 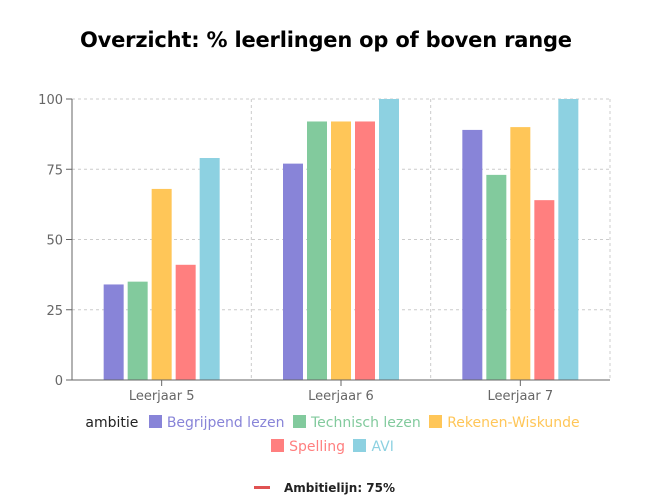 I want to click on legend-label: AVI, so click(x=382, y=447).